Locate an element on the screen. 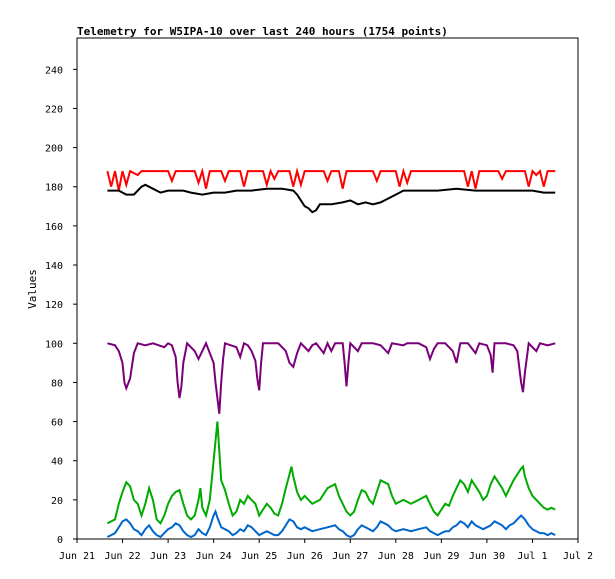 The width and height of the screenshot is (615, 579). x-tick-label: Jun 28 is located at coordinates (396, 556).